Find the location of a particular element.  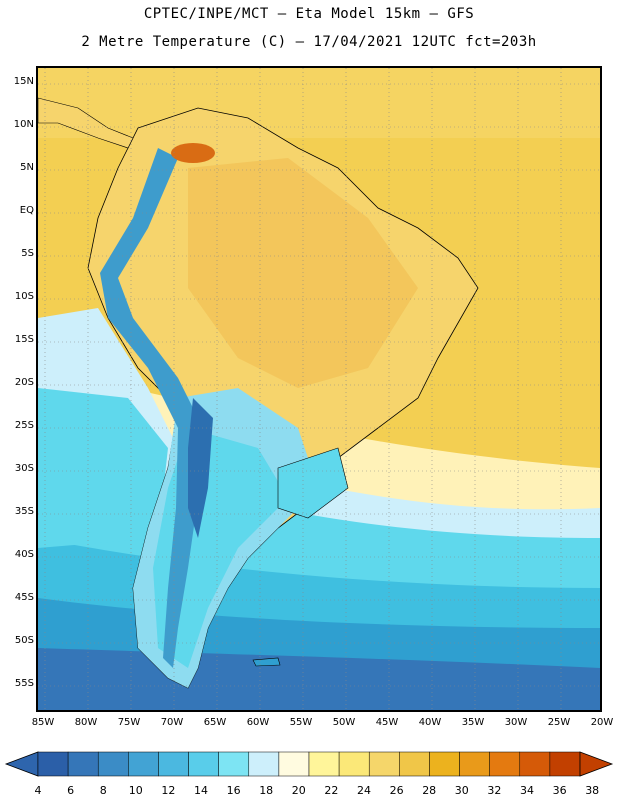

lon-label: 60W is located at coordinates (258, 722).